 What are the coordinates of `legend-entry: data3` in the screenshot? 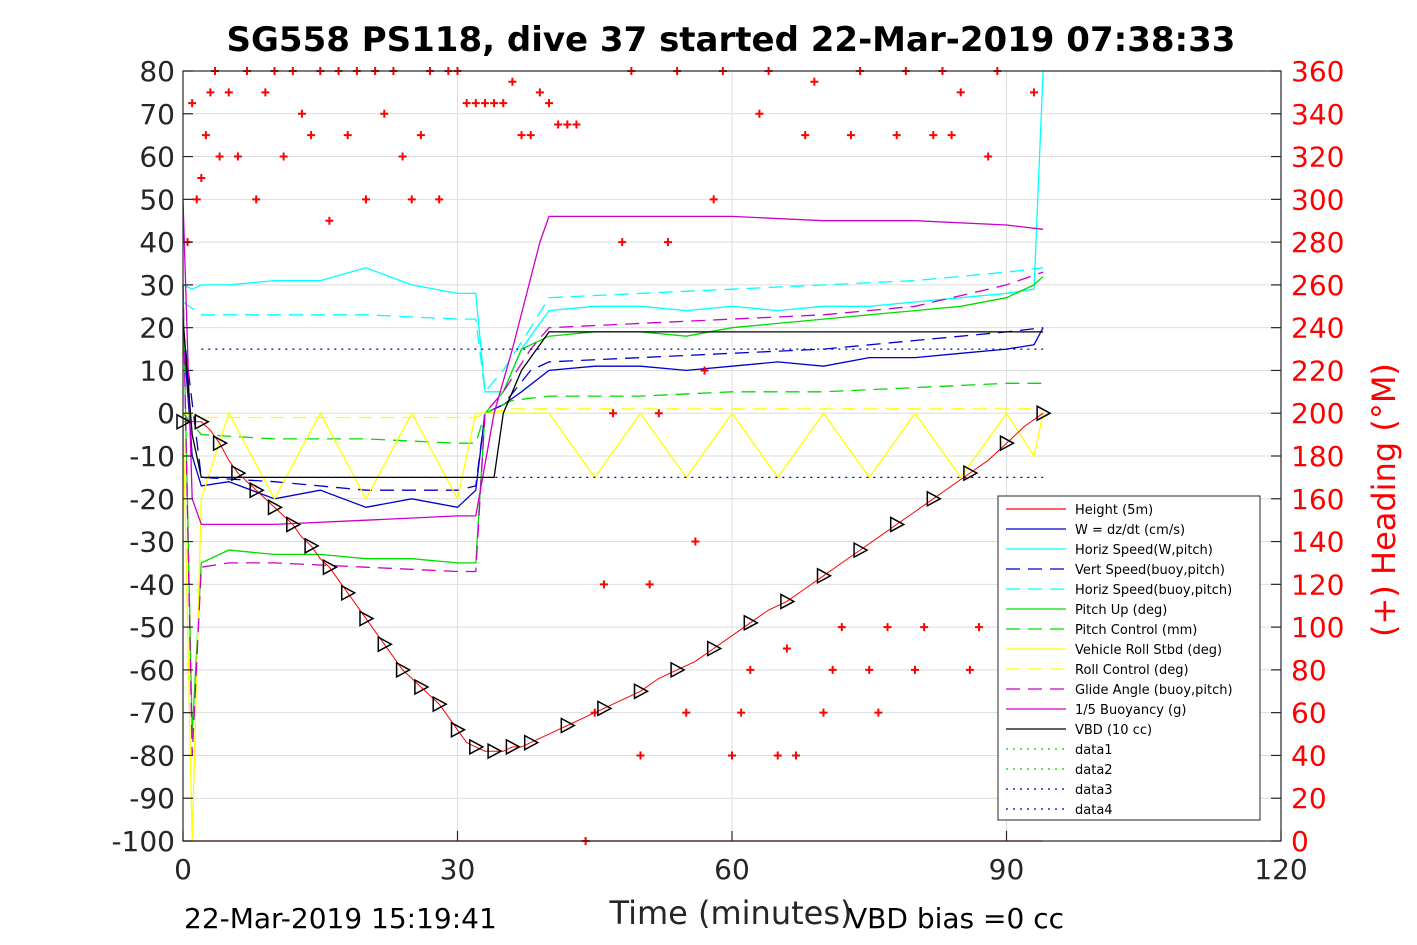 It's located at (1094, 790).